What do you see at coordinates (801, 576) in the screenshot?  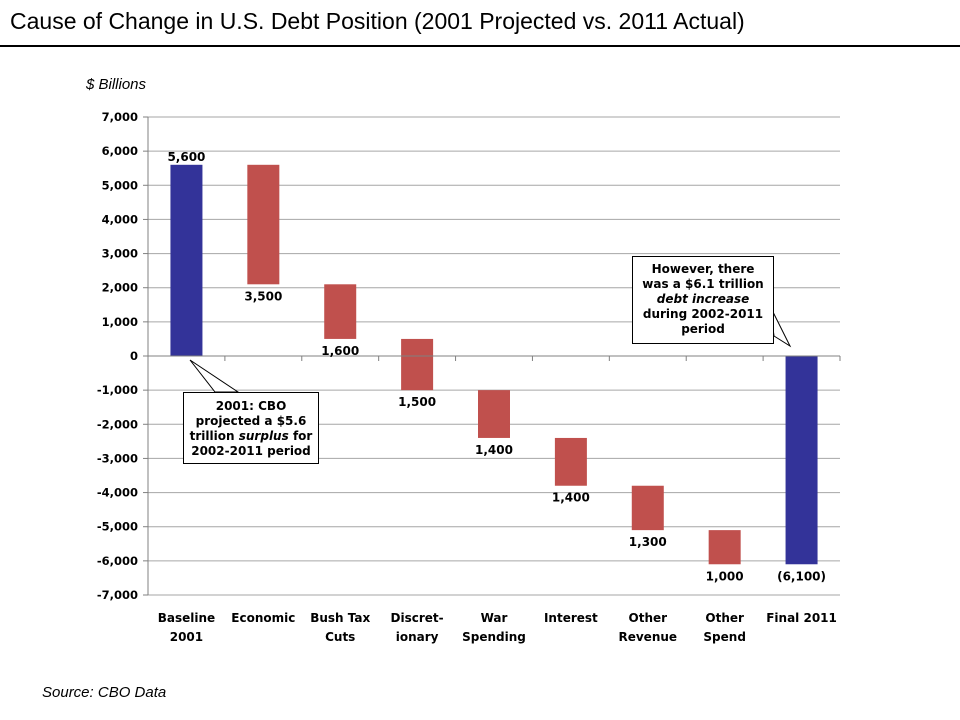 I see `bar-value-label: (6,100)` at bounding box center [801, 576].